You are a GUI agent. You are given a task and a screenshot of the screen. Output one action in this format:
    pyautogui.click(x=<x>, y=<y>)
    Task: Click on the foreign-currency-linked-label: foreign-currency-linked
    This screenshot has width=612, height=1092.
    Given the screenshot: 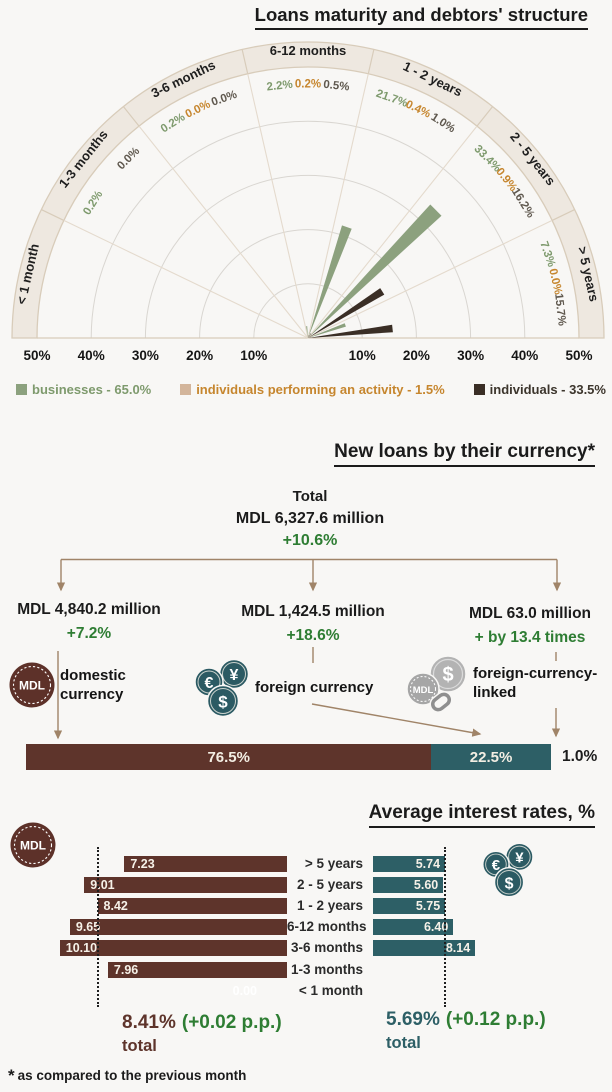 What is the action you would take?
    pyautogui.click(x=535, y=683)
    